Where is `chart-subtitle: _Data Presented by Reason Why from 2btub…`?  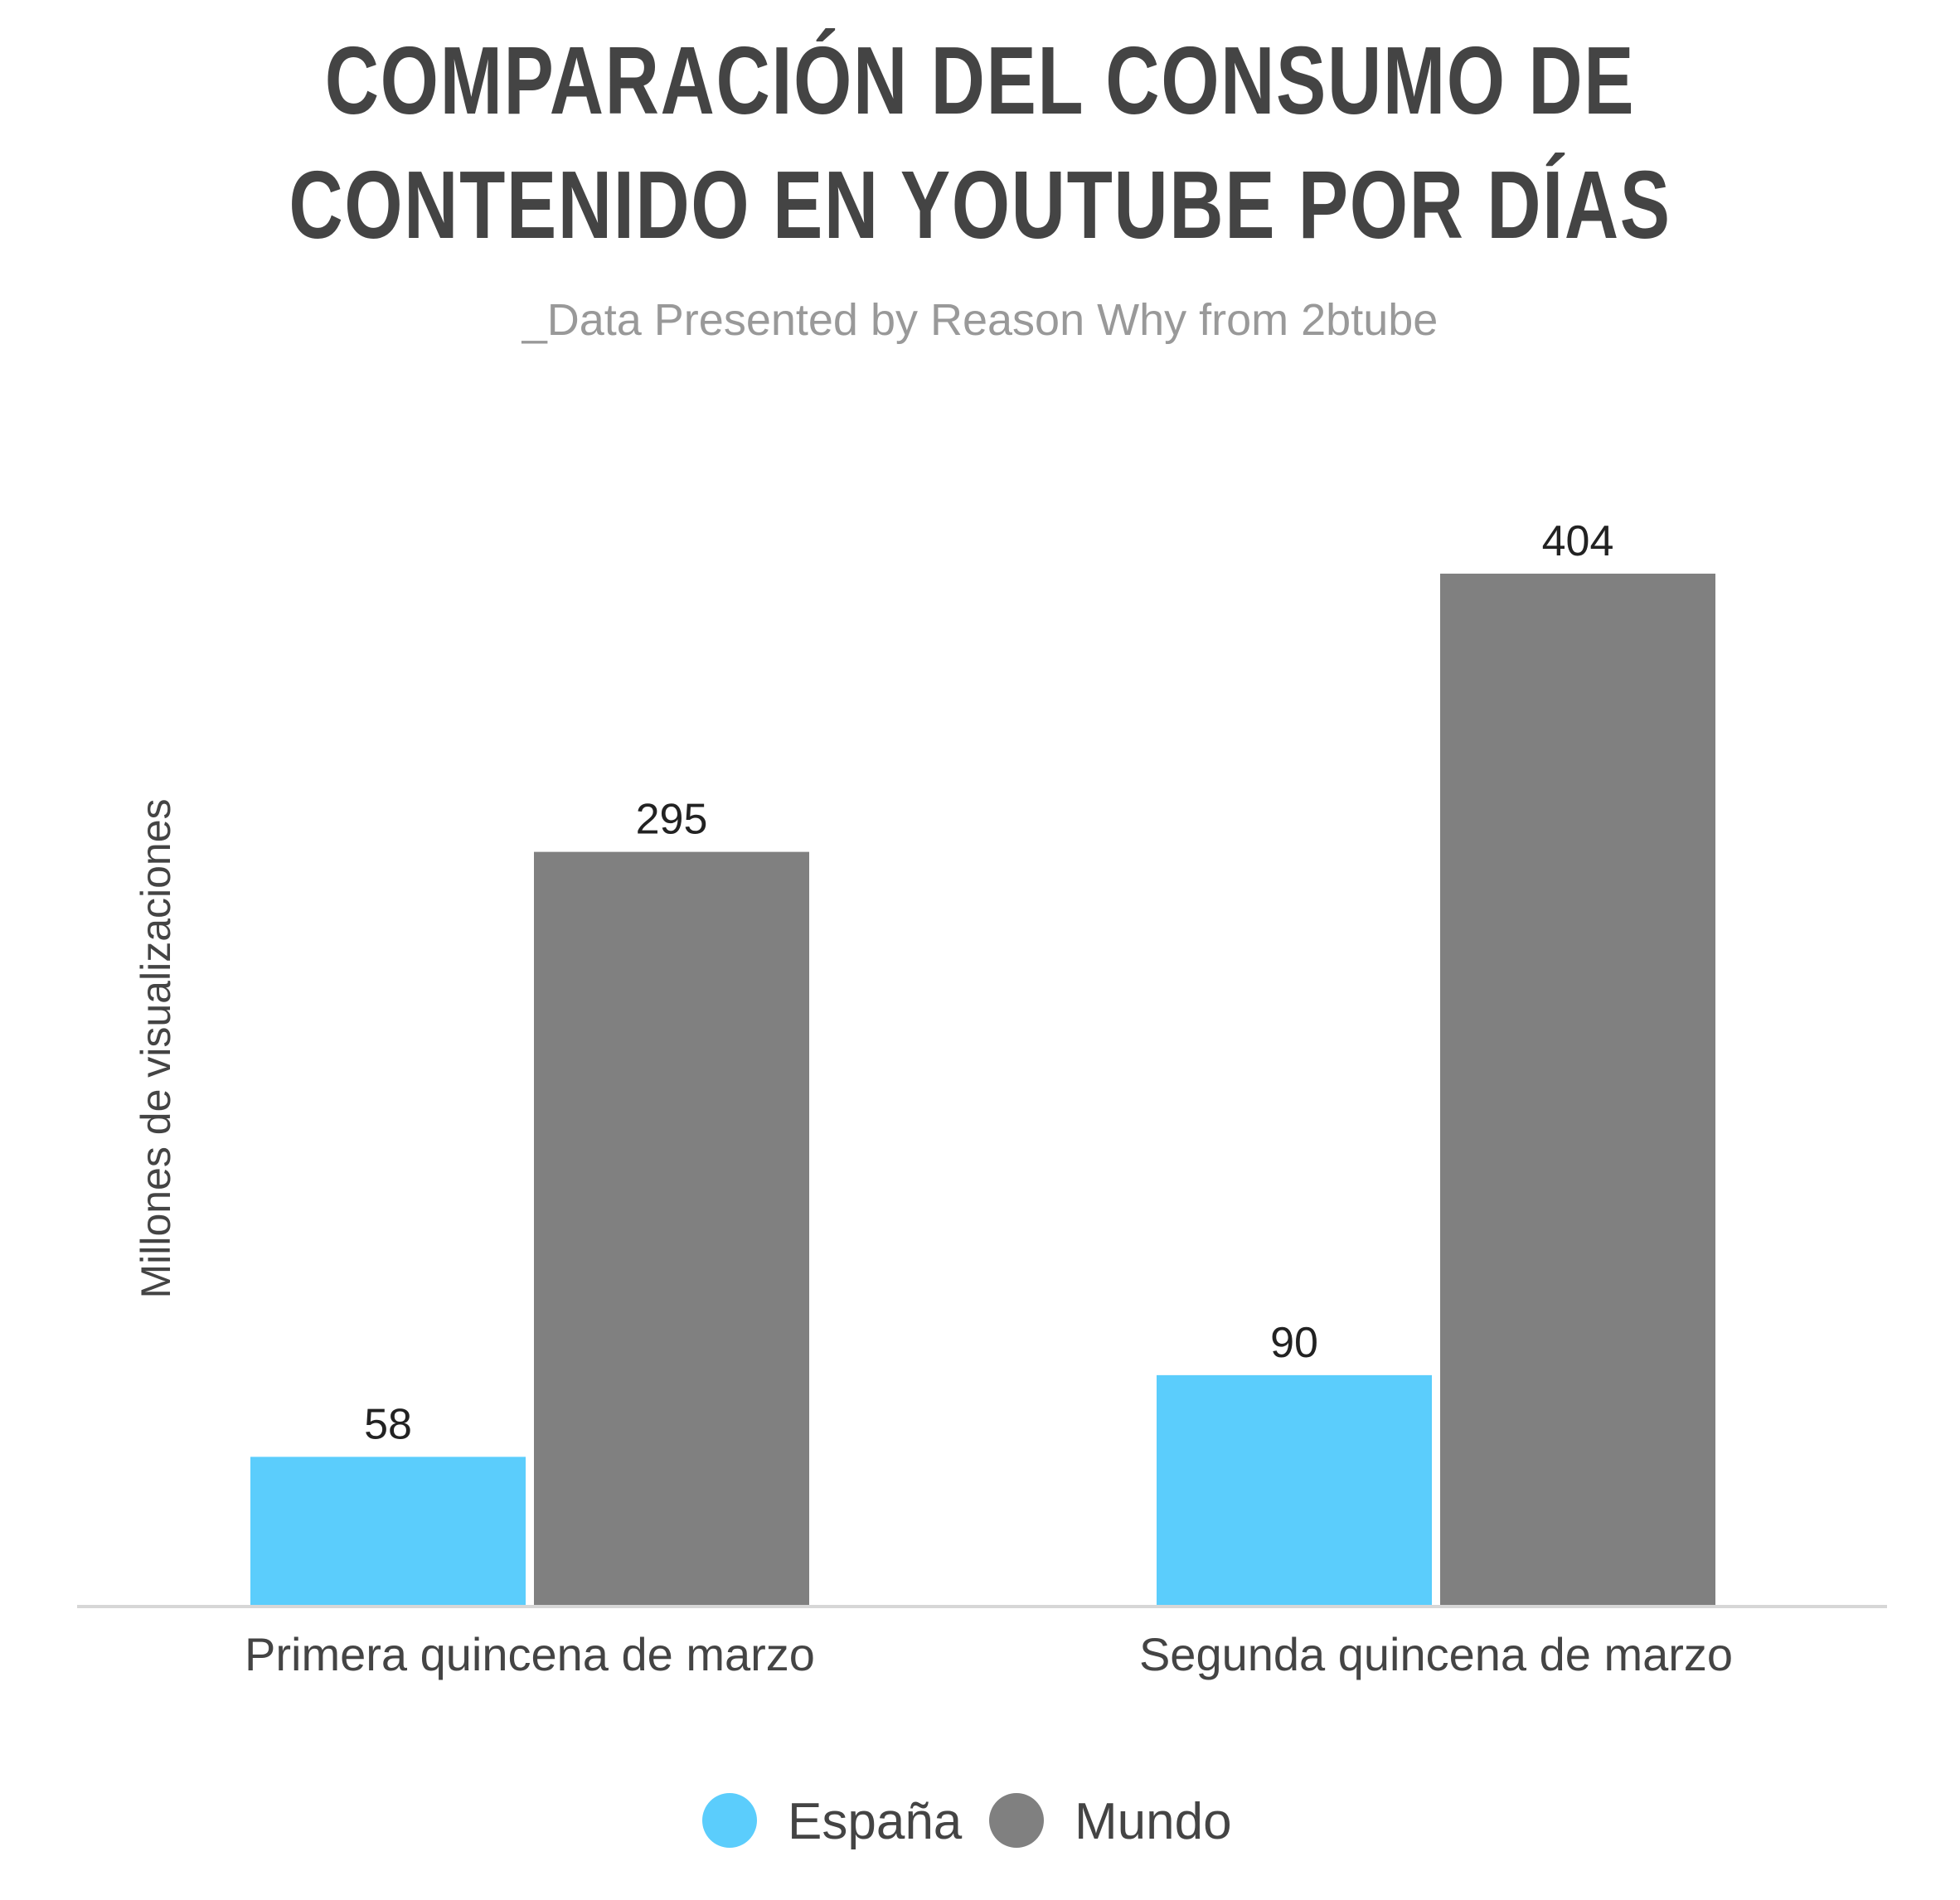
chart-subtitle: _Data Presented by Reason Why from 2btub… is located at coordinates (980, 320).